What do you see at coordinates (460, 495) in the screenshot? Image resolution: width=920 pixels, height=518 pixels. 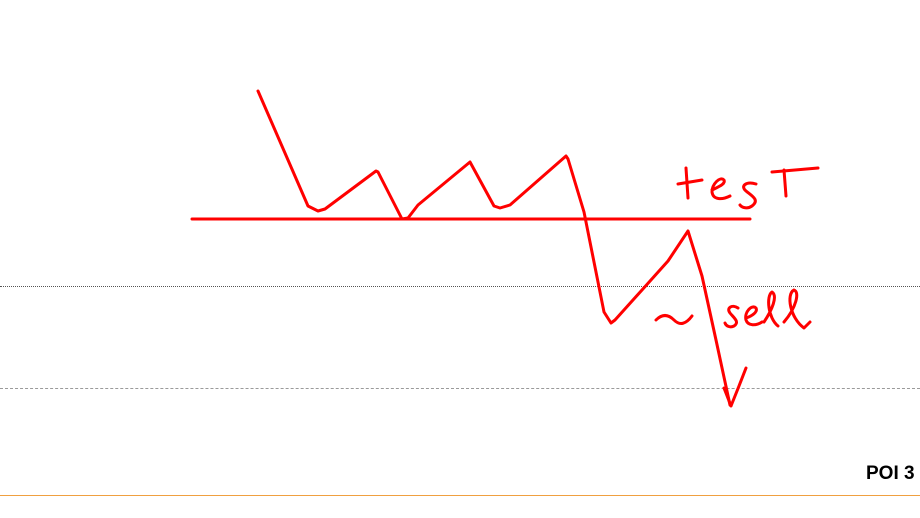 I see `session-separator-line` at bounding box center [460, 495].